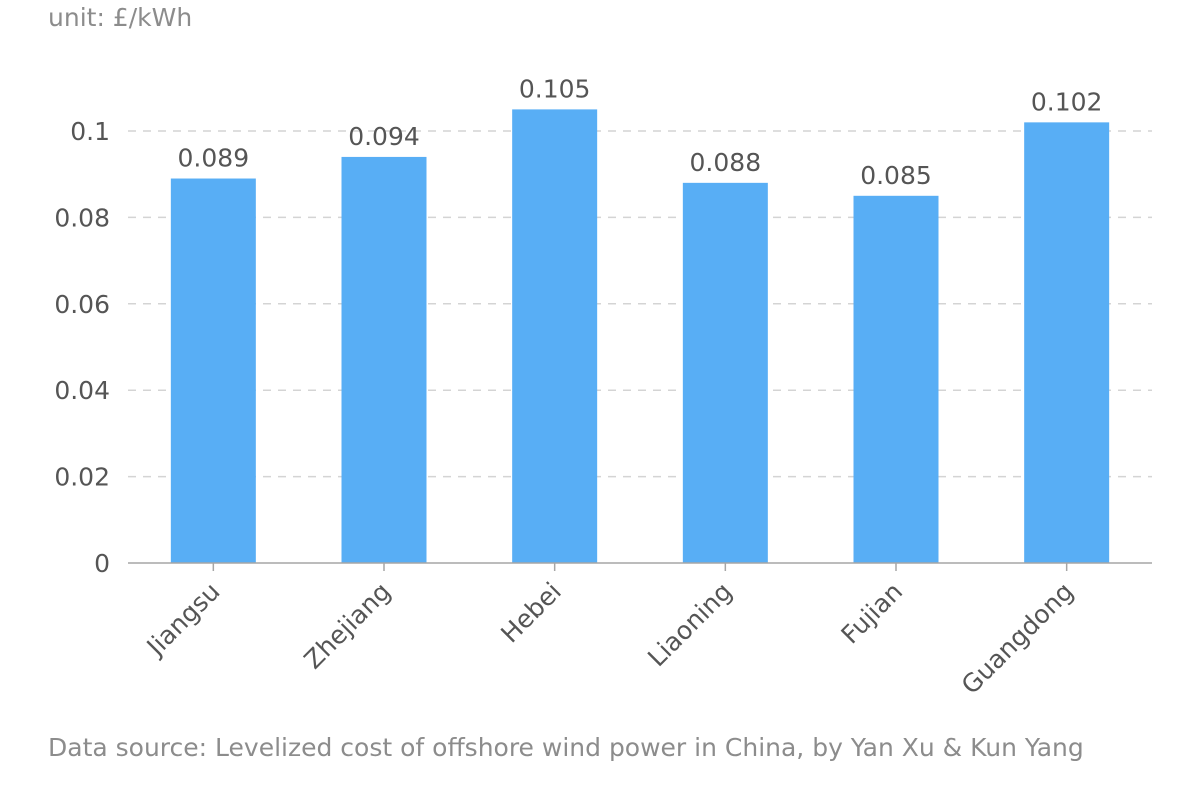 Image resolution: width=1200 pixels, height=811 pixels. Describe the element at coordinates (896, 175) in the screenshot. I see `value-label: 0.085` at that location.